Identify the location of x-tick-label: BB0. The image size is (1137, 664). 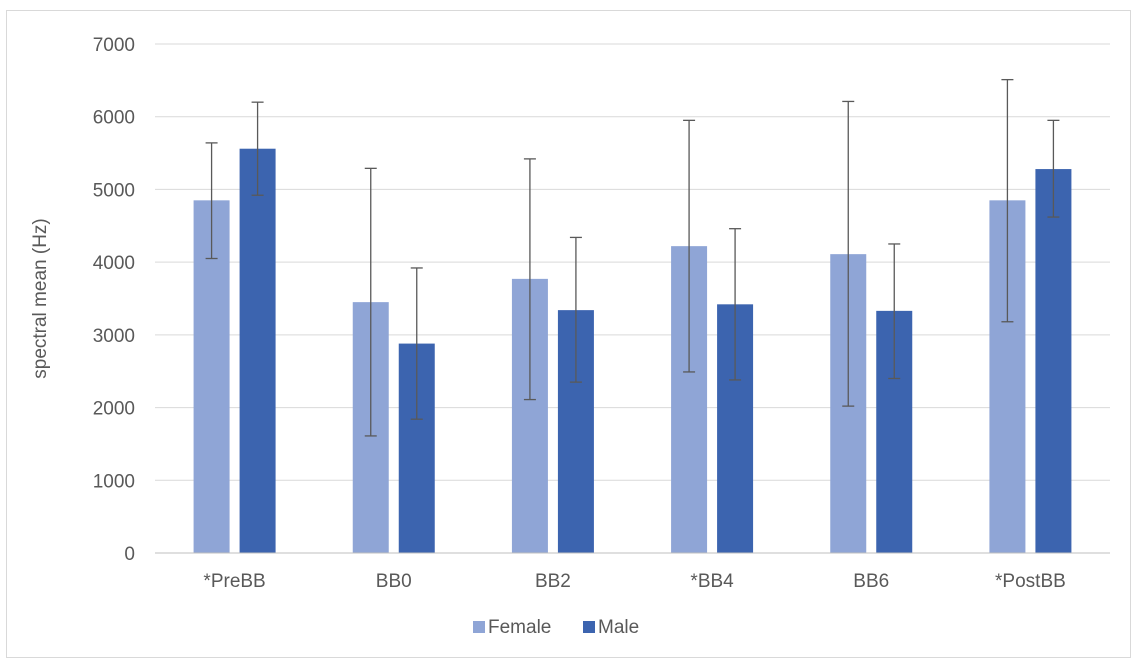
(394, 581).